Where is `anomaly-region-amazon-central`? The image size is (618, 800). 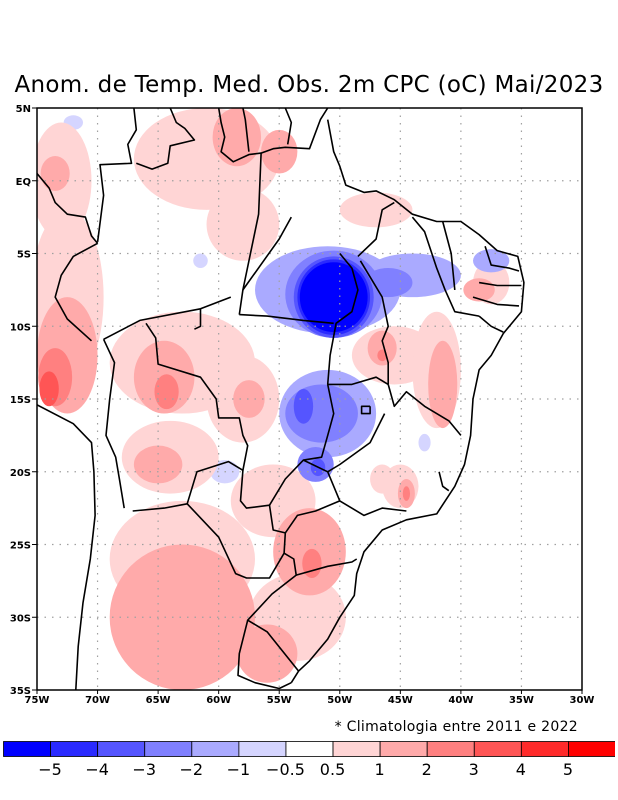 anomaly-region-amazon-central is located at coordinates (243, 224).